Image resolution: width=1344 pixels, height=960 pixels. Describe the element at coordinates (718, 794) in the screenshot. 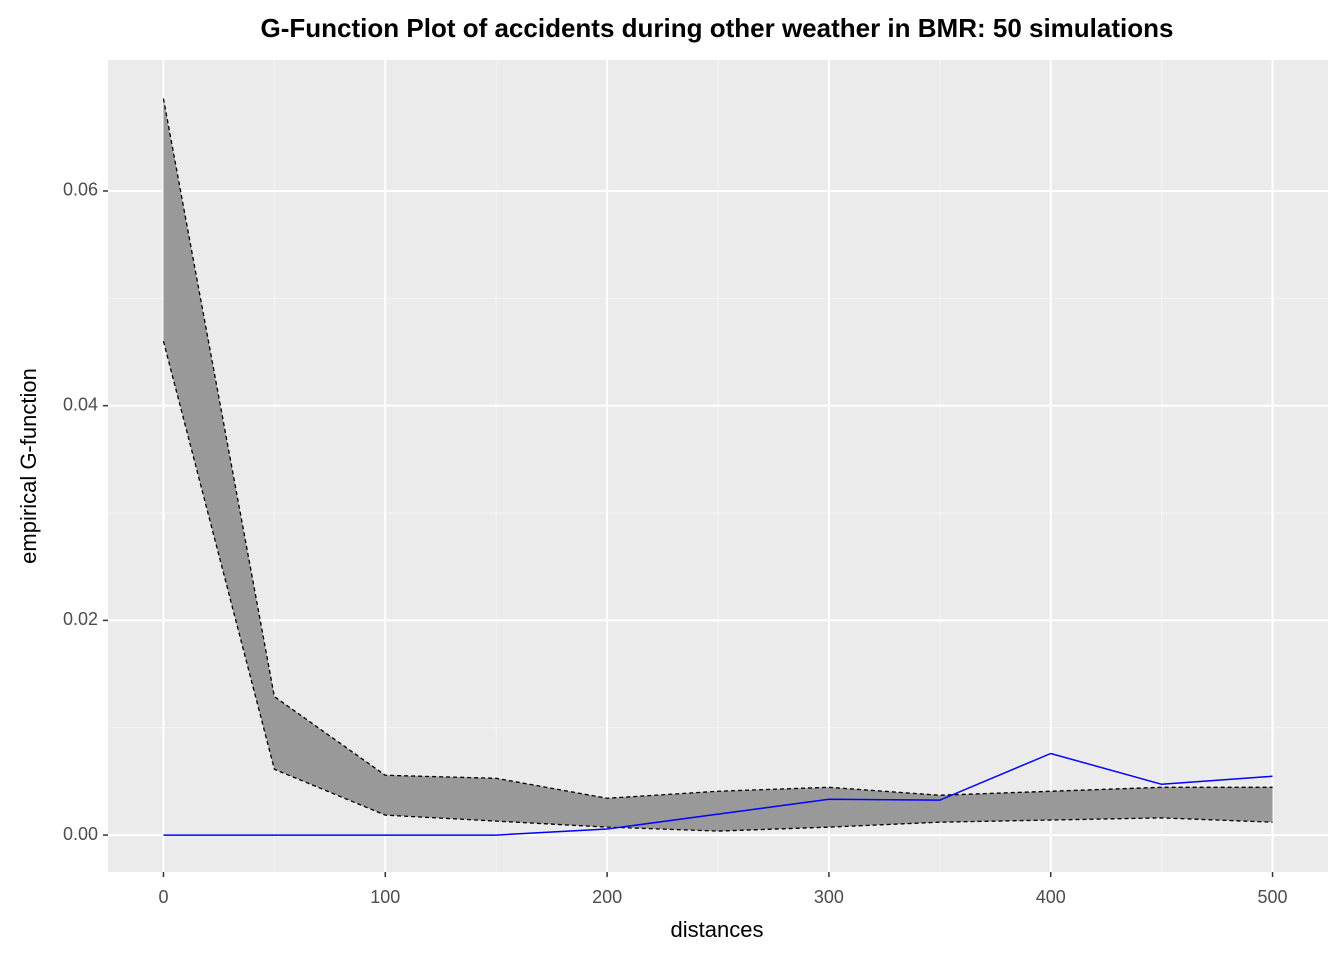

I see `series-line` at that location.